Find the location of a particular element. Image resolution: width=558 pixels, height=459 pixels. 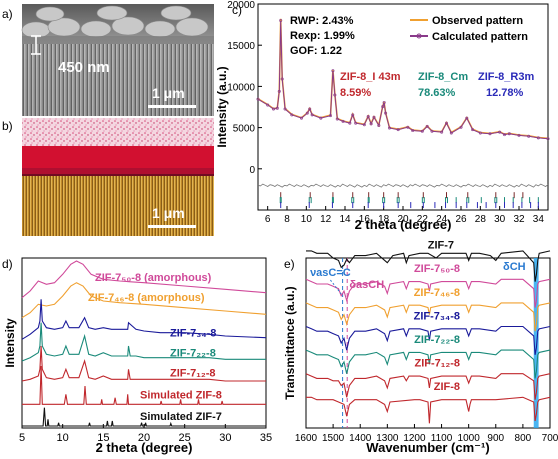

panel-d-label: d) is located at coordinates (7, 264).